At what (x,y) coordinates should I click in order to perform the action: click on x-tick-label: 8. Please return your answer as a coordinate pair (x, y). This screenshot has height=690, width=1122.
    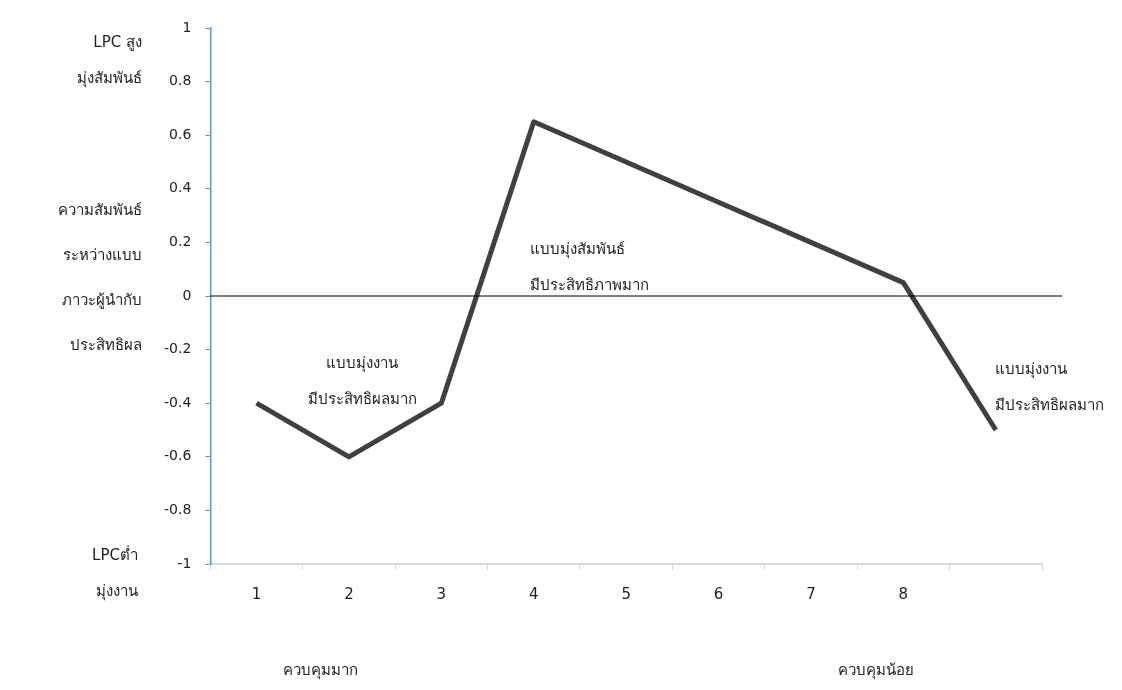
    Looking at the image, I should click on (903, 593).